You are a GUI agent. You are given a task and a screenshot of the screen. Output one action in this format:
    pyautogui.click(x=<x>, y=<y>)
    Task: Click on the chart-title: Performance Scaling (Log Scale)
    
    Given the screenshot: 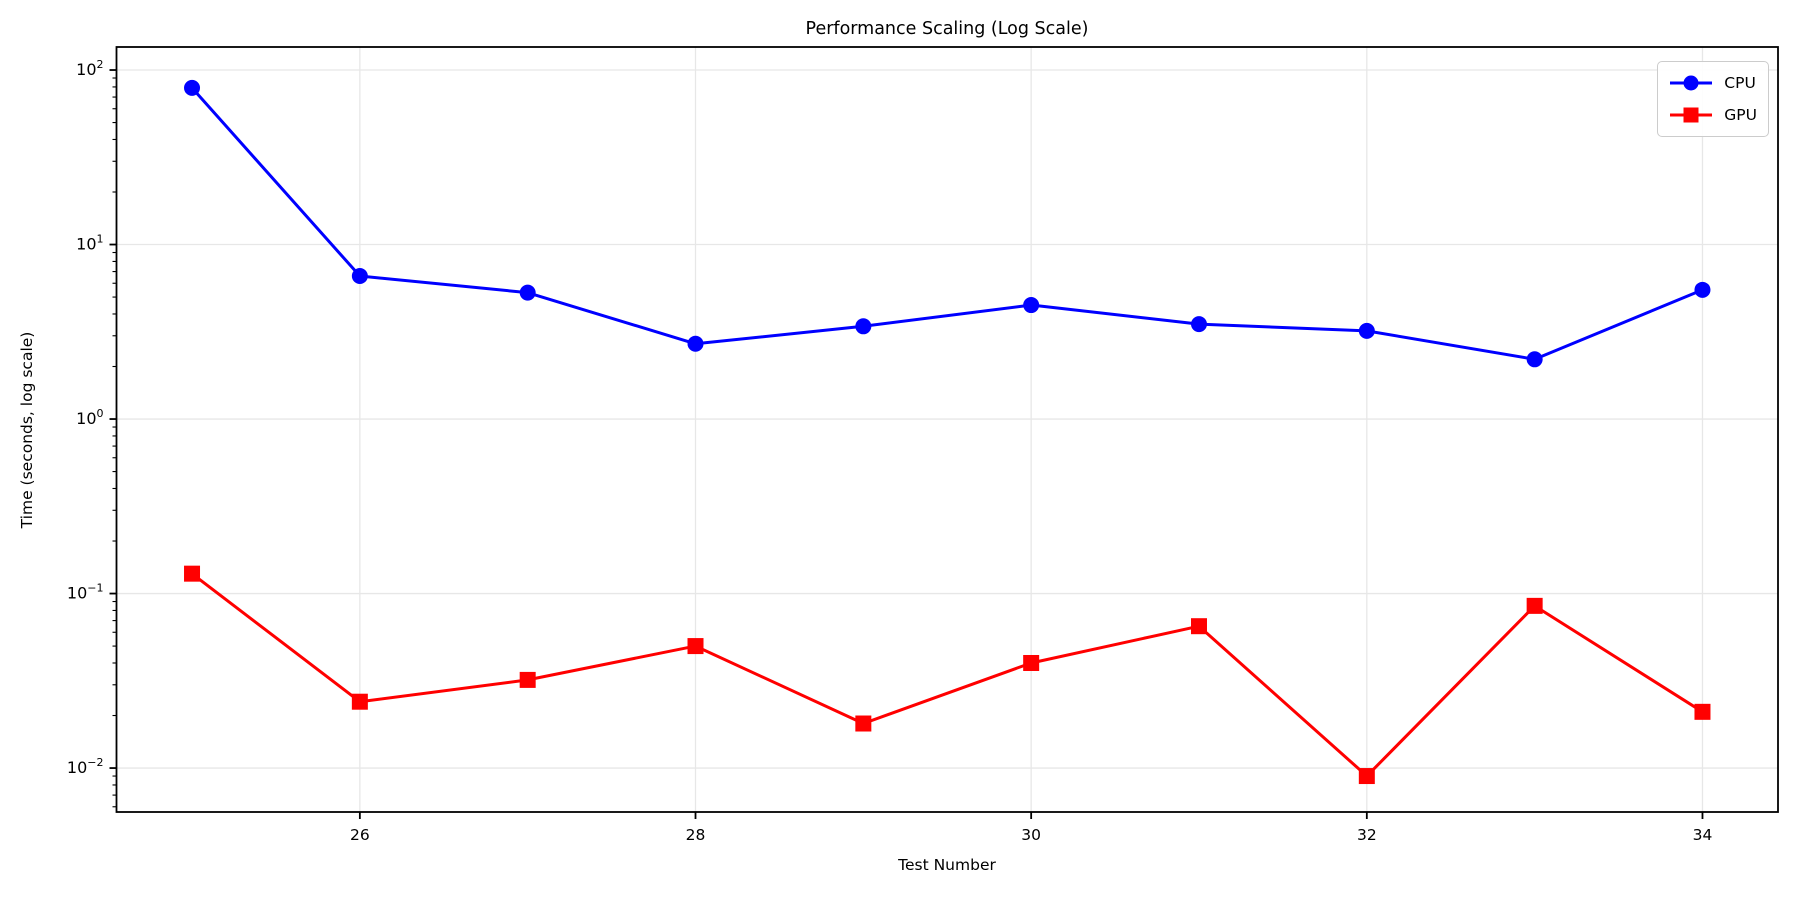 What is the action you would take?
    pyautogui.click(x=947, y=29)
    